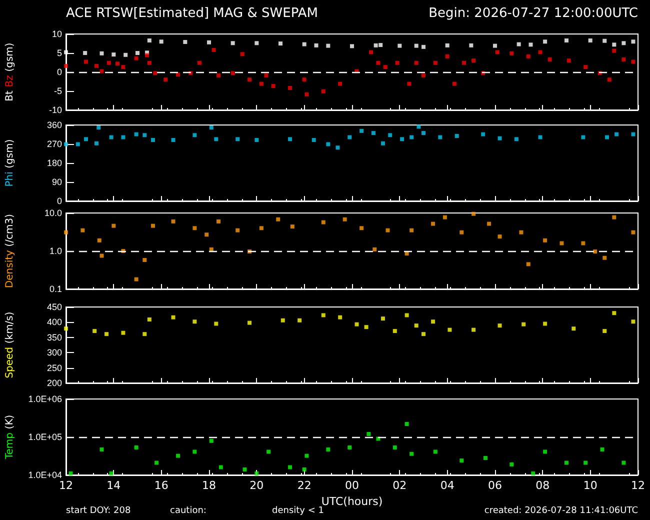  What do you see at coordinates (55, 251) in the screenshot?
I see `y-tick-label: 1.0` at bounding box center [55, 251].